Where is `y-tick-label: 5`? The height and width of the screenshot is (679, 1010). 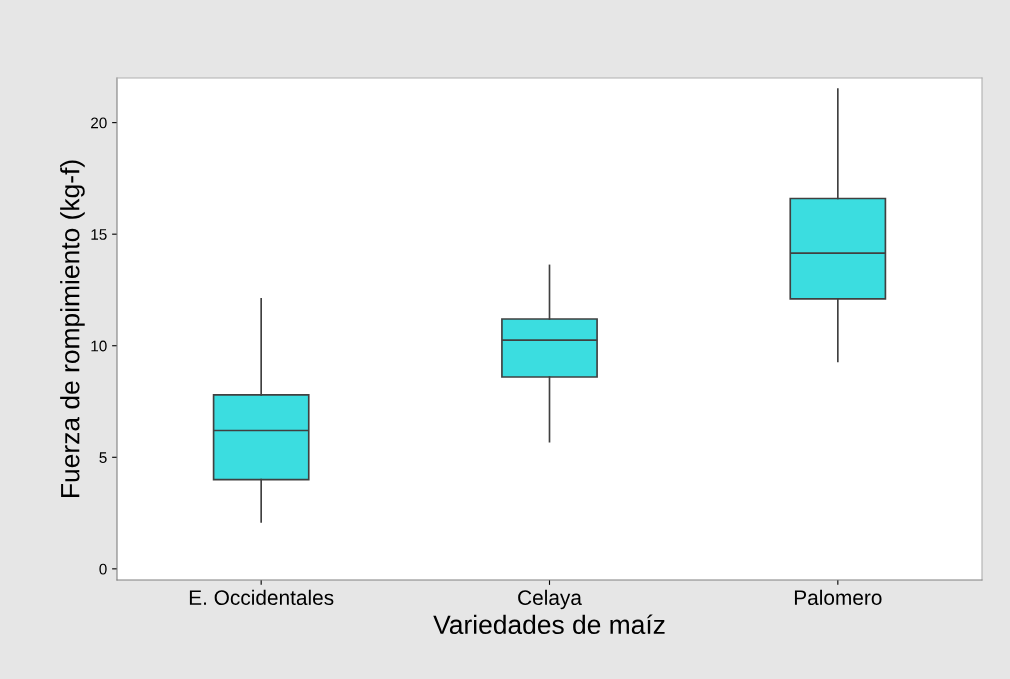 y-tick-label: 5 is located at coordinates (103, 457).